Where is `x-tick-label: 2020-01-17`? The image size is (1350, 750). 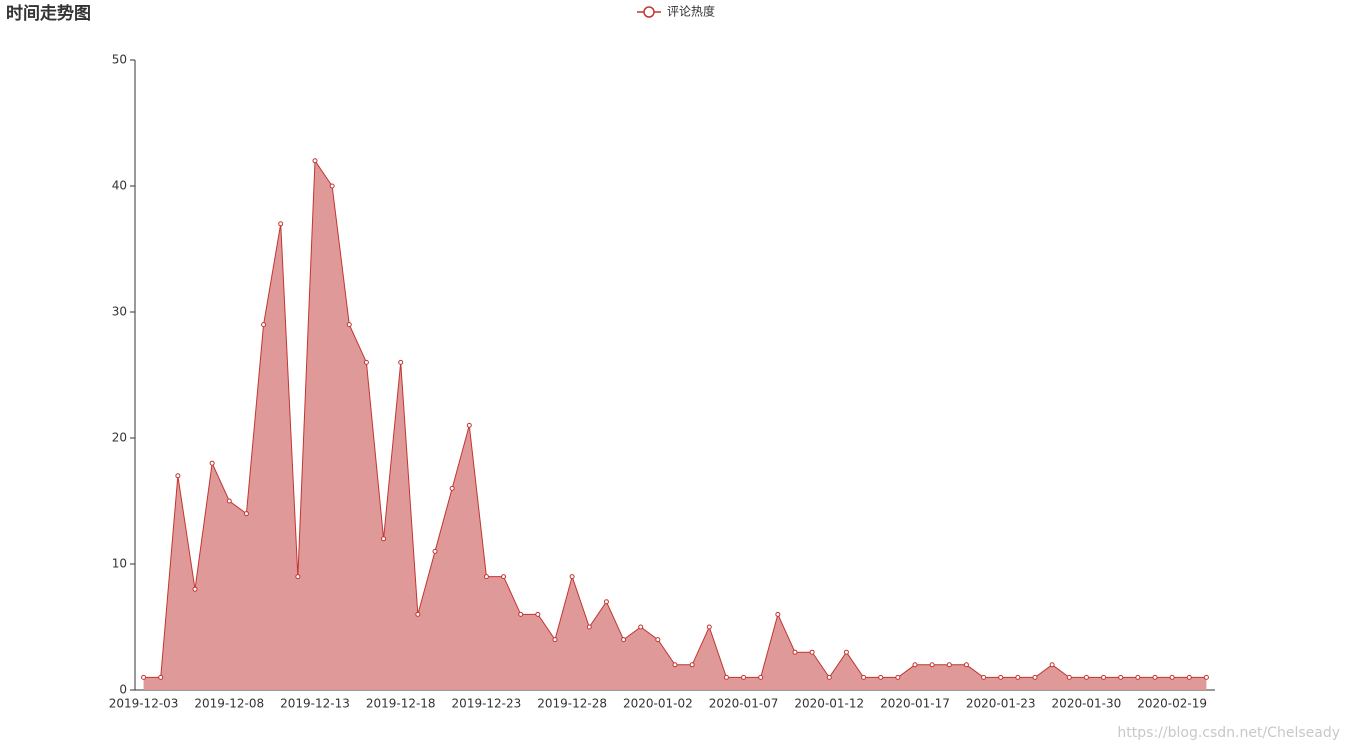 x-tick-label: 2020-01-17 is located at coordinates (915, 704).